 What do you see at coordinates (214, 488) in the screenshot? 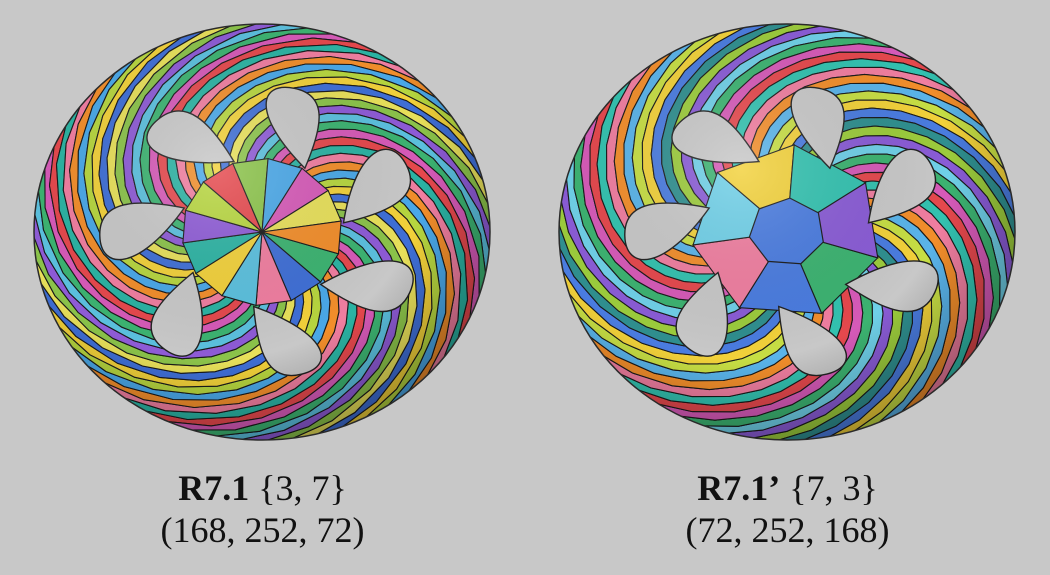
I see `figure-name: R7.1` at bounding box center [214, 488].